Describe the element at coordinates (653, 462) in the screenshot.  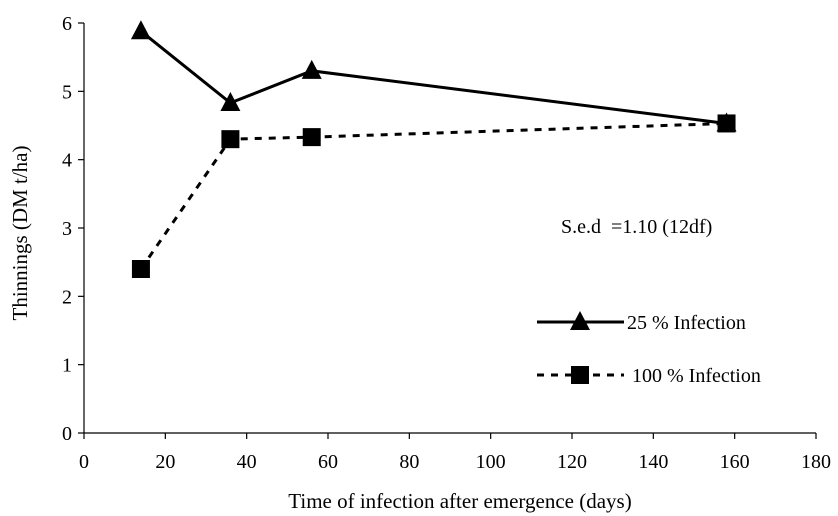
I see `x-tick-label: 140` at that location.